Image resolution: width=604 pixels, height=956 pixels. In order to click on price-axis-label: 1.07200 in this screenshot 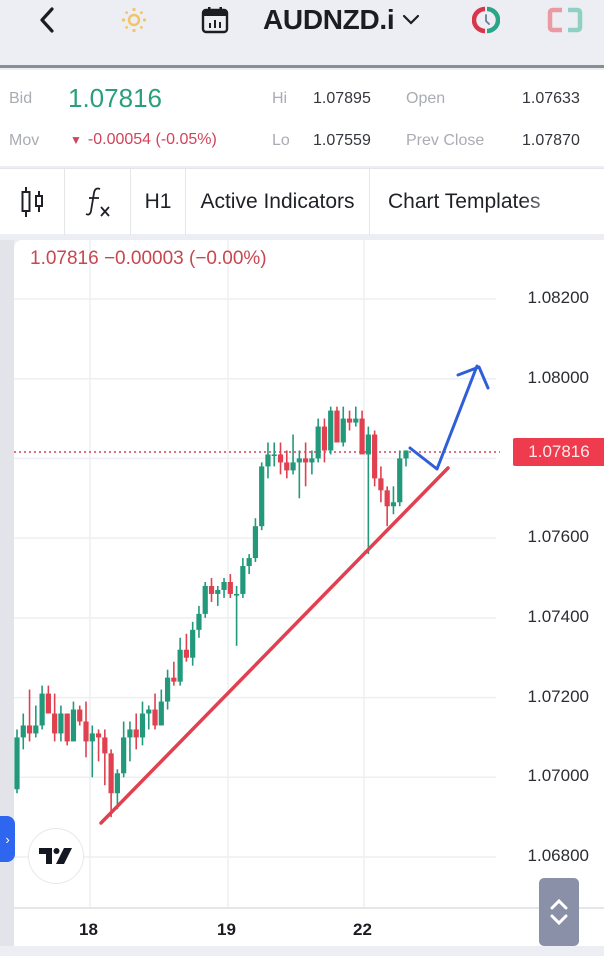, I will do `click(558, 696)`.